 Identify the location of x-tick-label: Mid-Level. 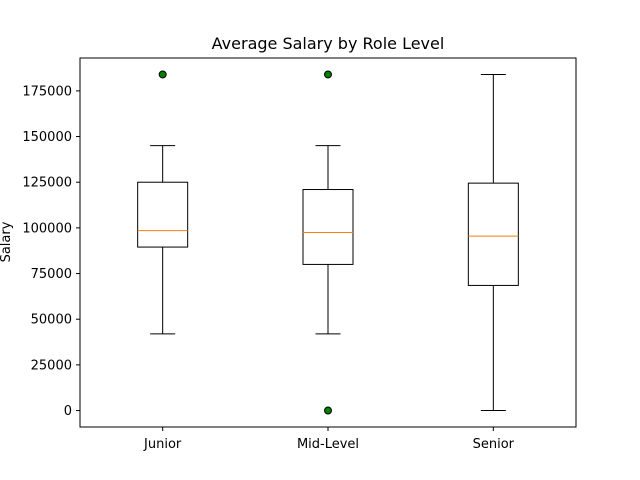
(328, 444).